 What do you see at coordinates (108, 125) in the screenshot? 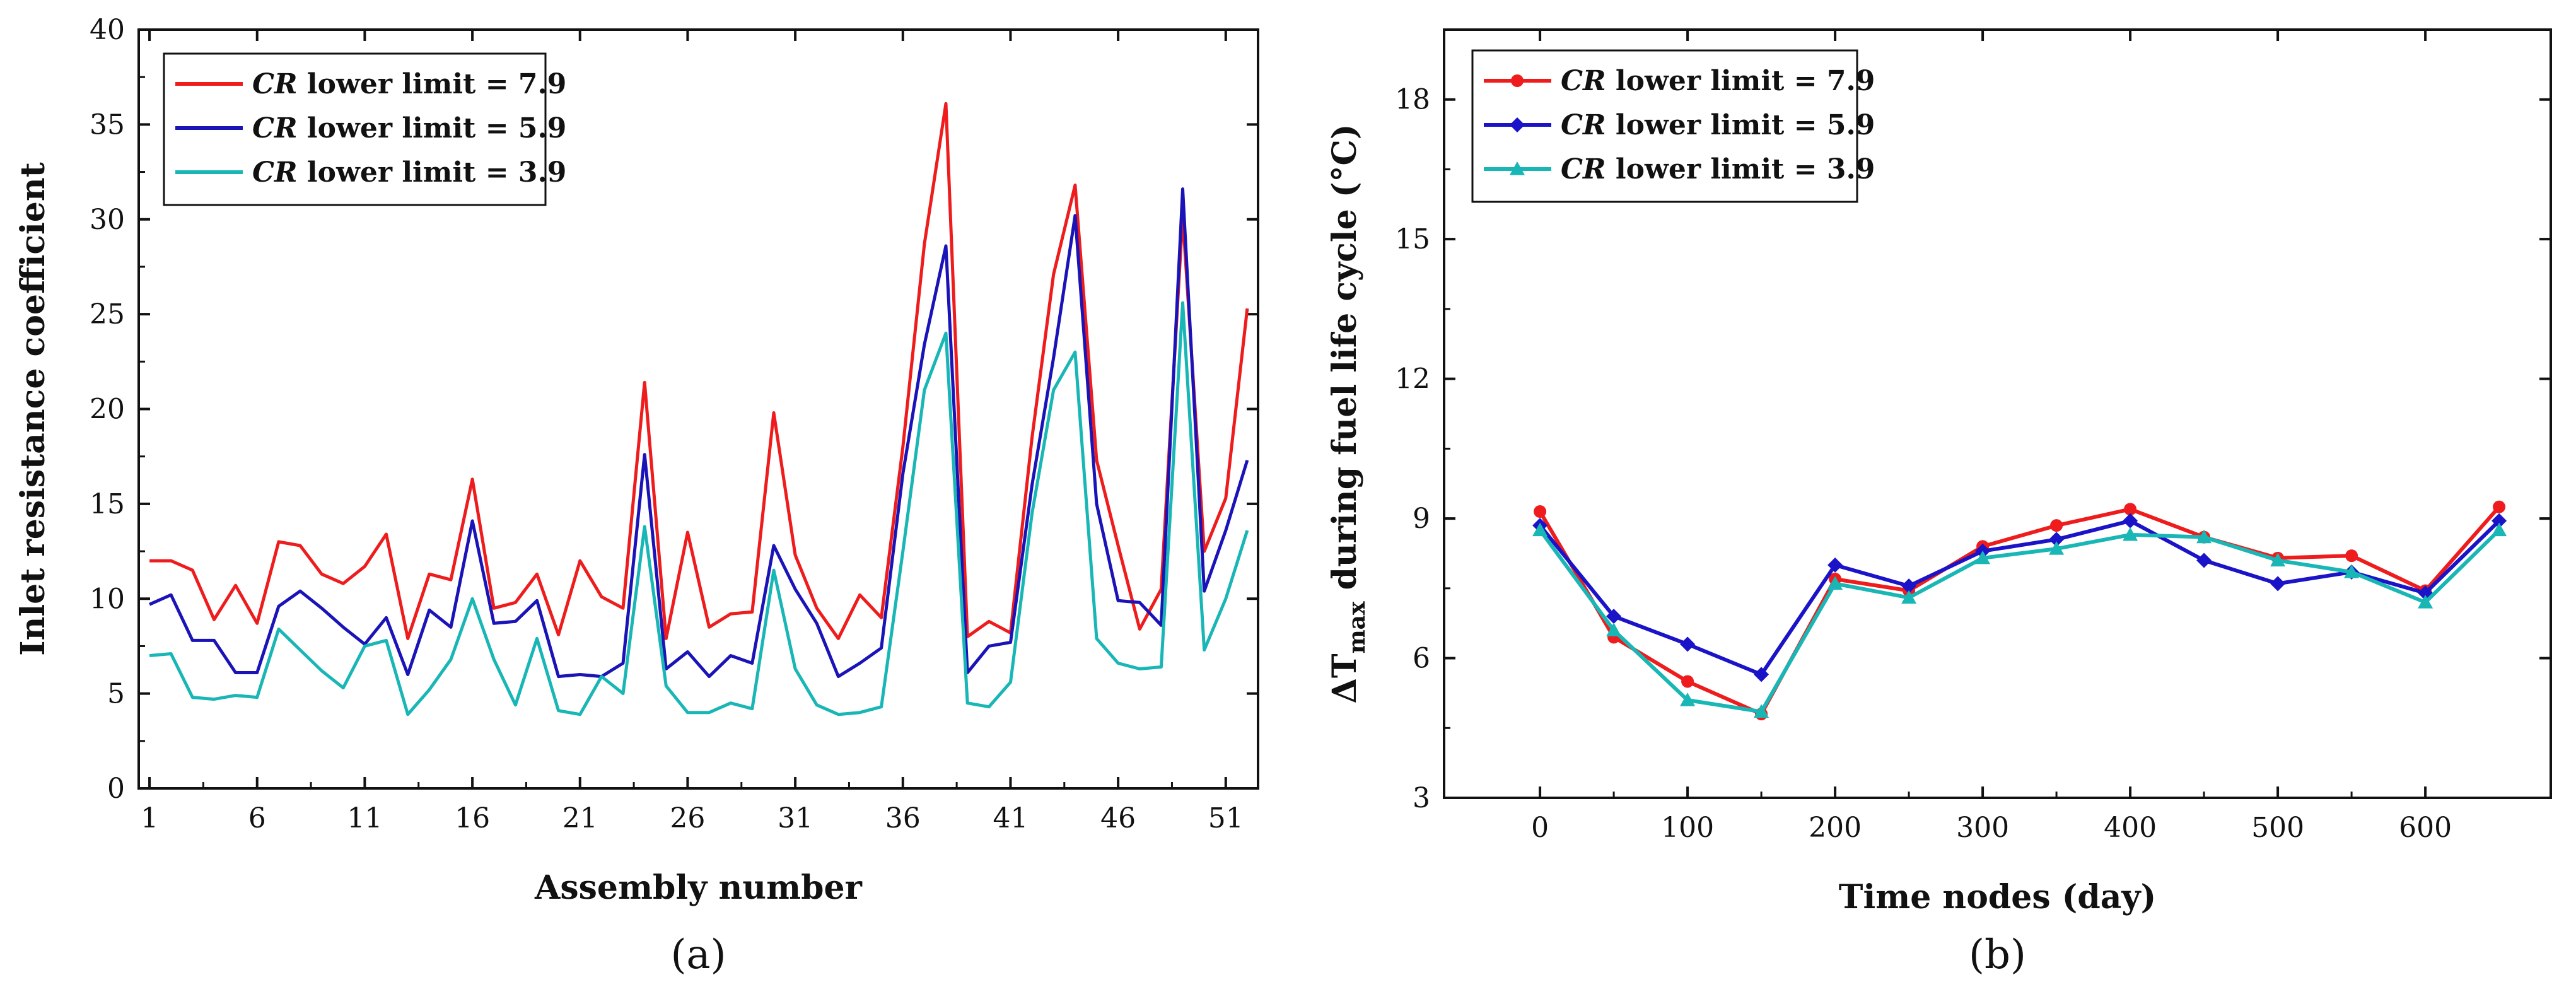
I see `y-tick-label: 35` at bounding box center [108, 125].